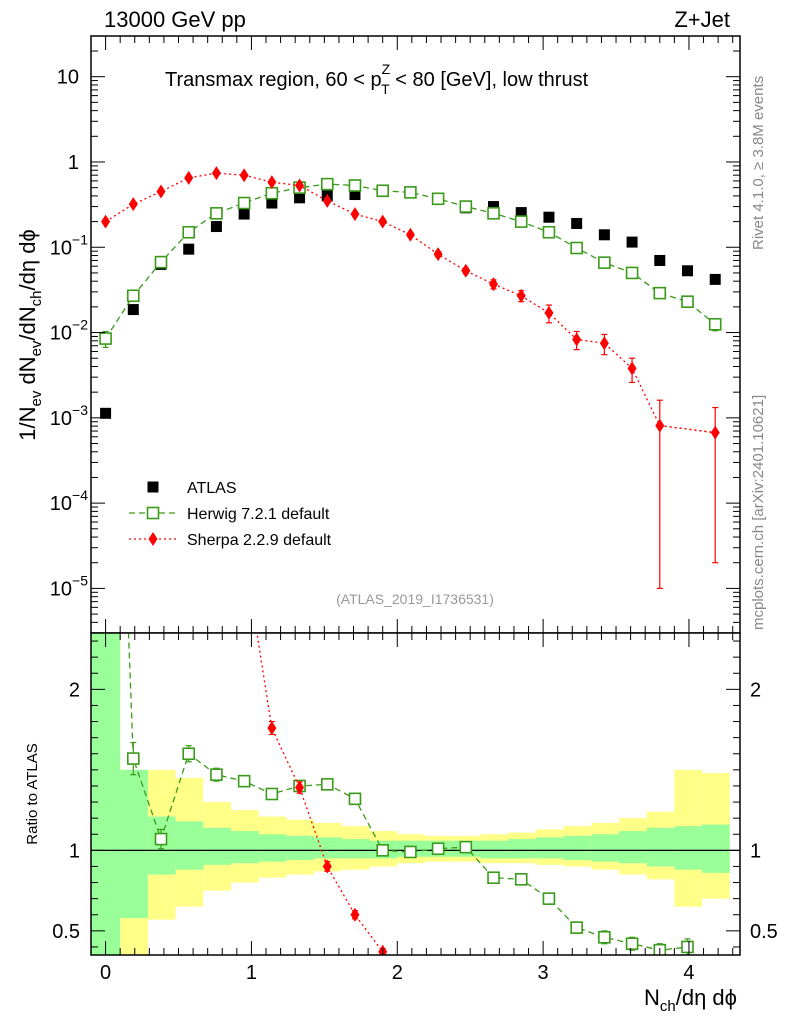  Describe the element at coordinates (755, 851) in the screenshot. I see `ratio-y-tick-label-right-1: 1` at that location.